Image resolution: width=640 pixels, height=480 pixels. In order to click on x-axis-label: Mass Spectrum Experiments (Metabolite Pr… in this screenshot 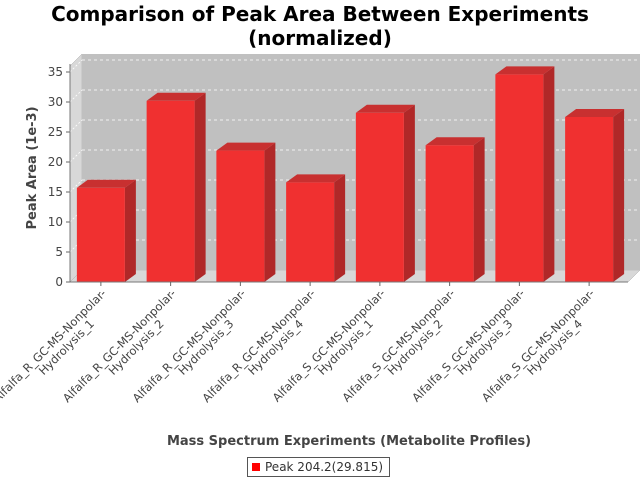, I will do `click(349, 441)`.